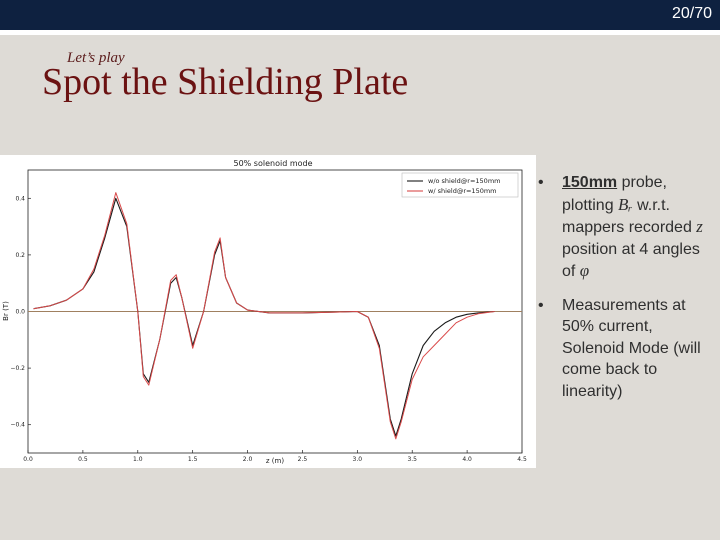 Image resolution: width=720 pixels, height=540 pixels. Describe the element at coordinates (631, 260) in the screenshot. I see `bullet-text: position at 4 angles of` at that location.